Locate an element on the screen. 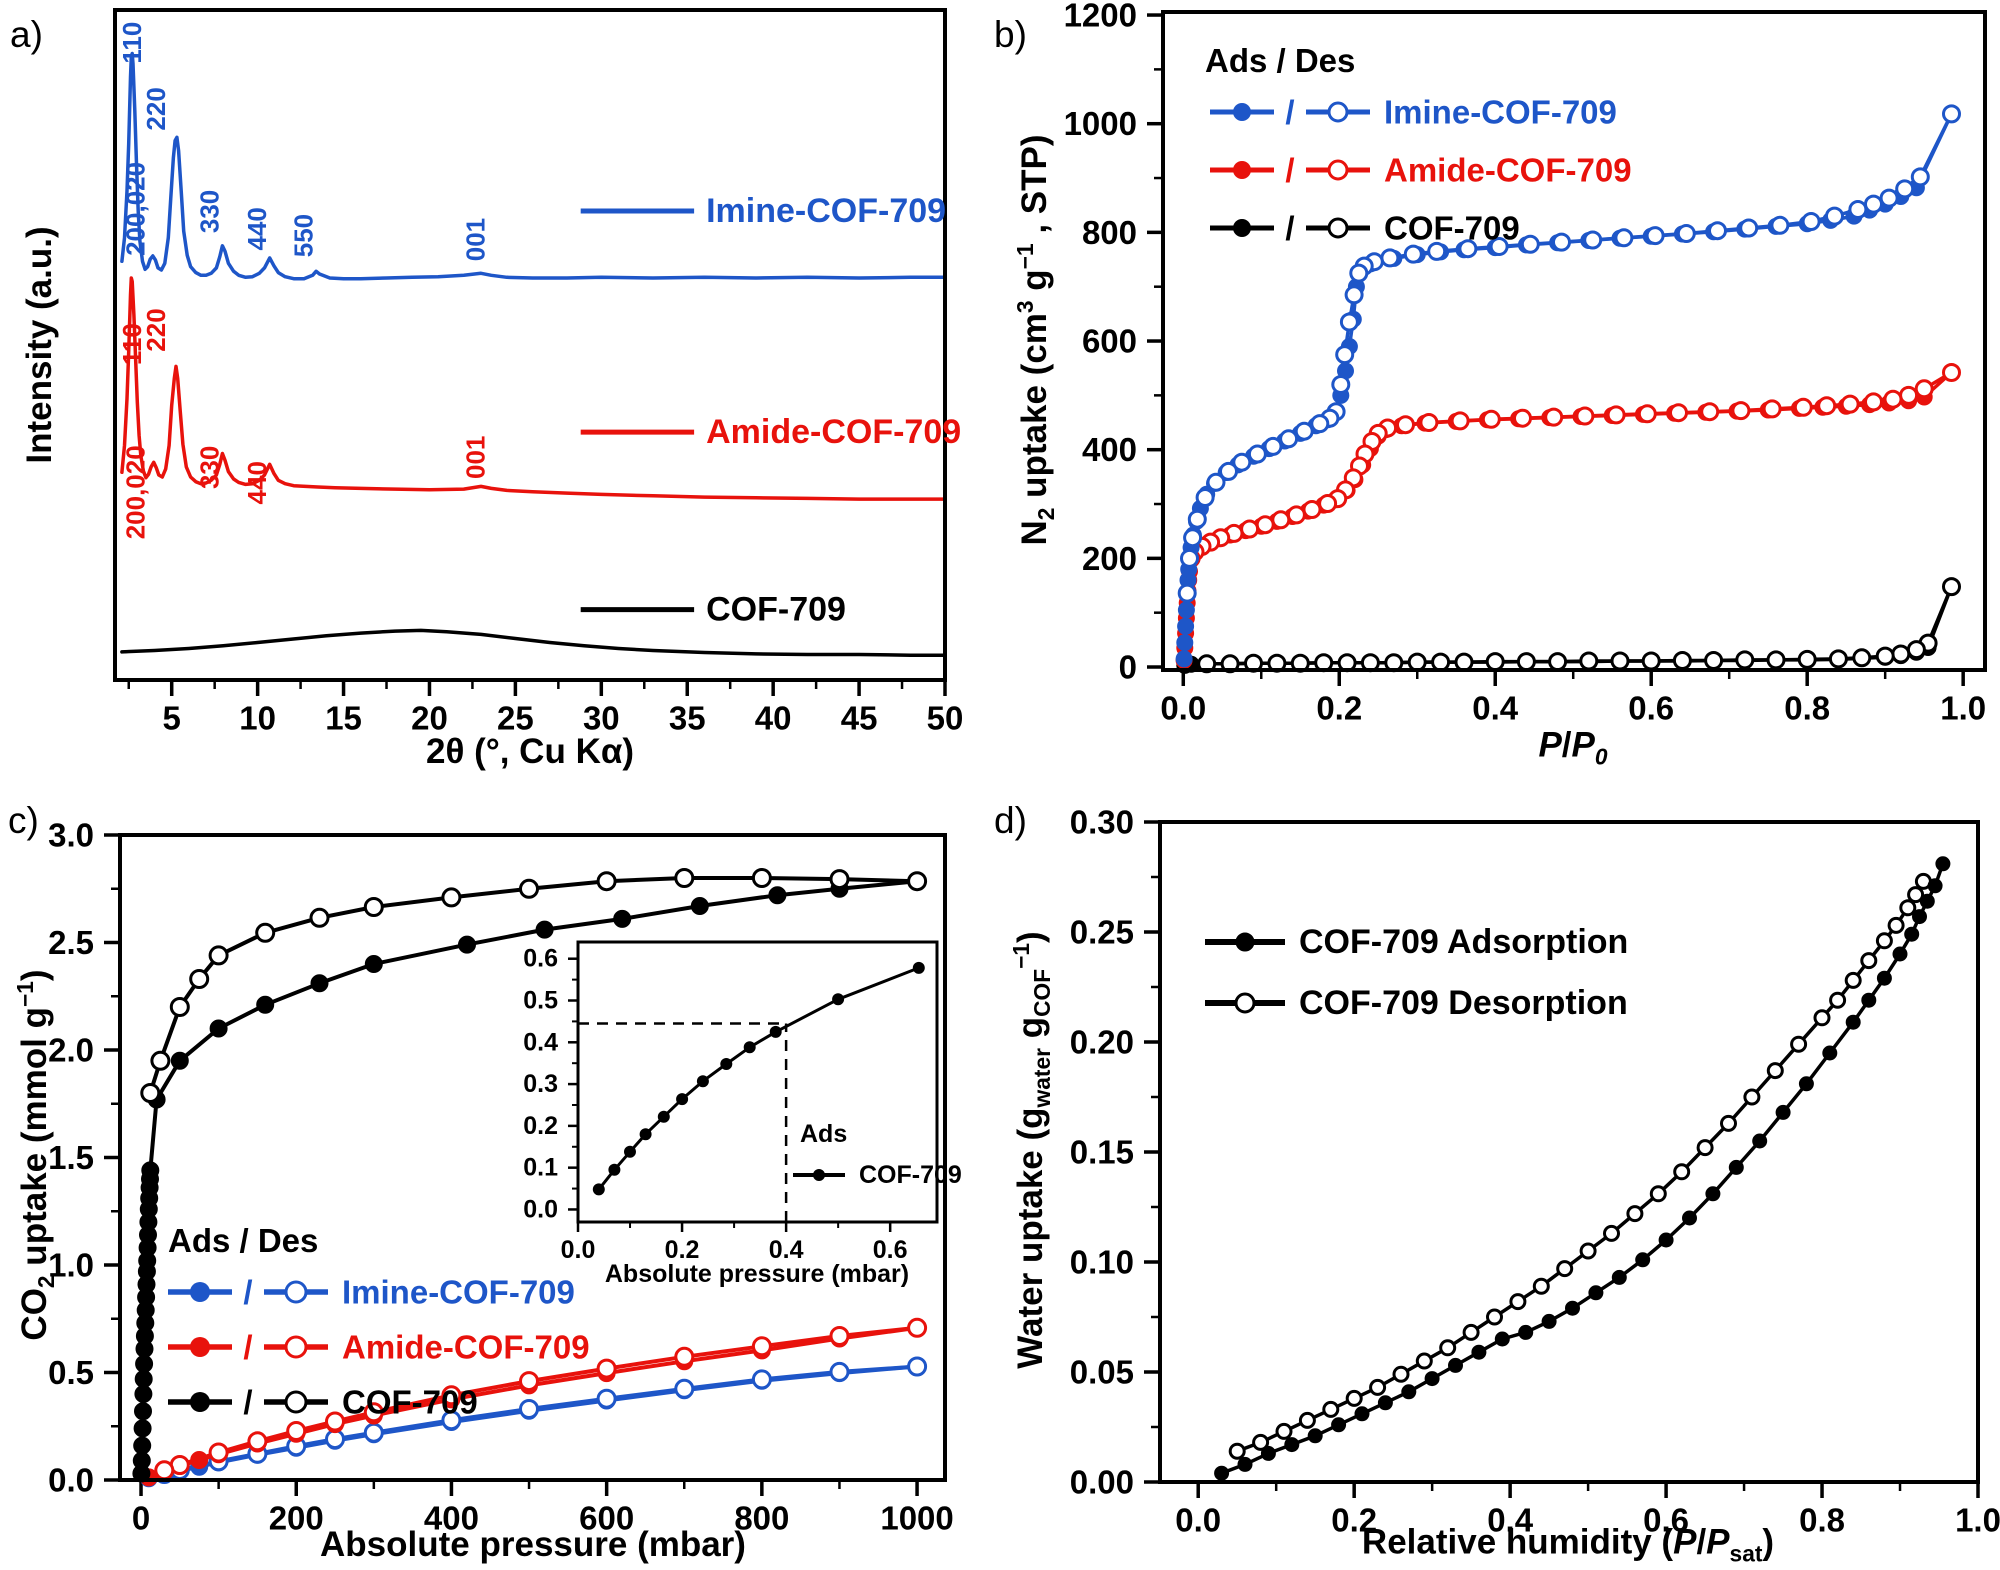 The height and width of the screenshot is (1570, 2000). svg-text: 0.20 is located at coordinates (1102, 1042).